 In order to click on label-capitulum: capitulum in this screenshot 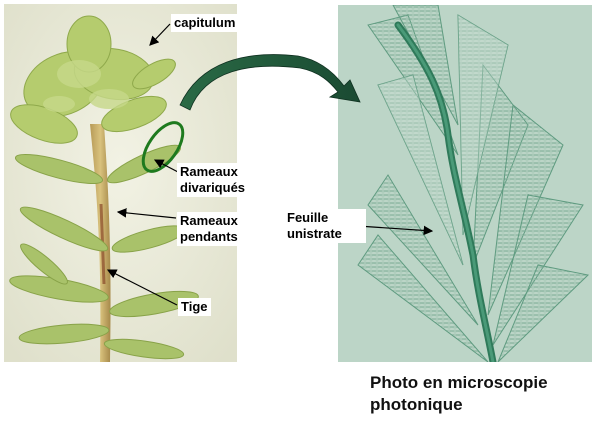, I will do `click(205, 23)`.